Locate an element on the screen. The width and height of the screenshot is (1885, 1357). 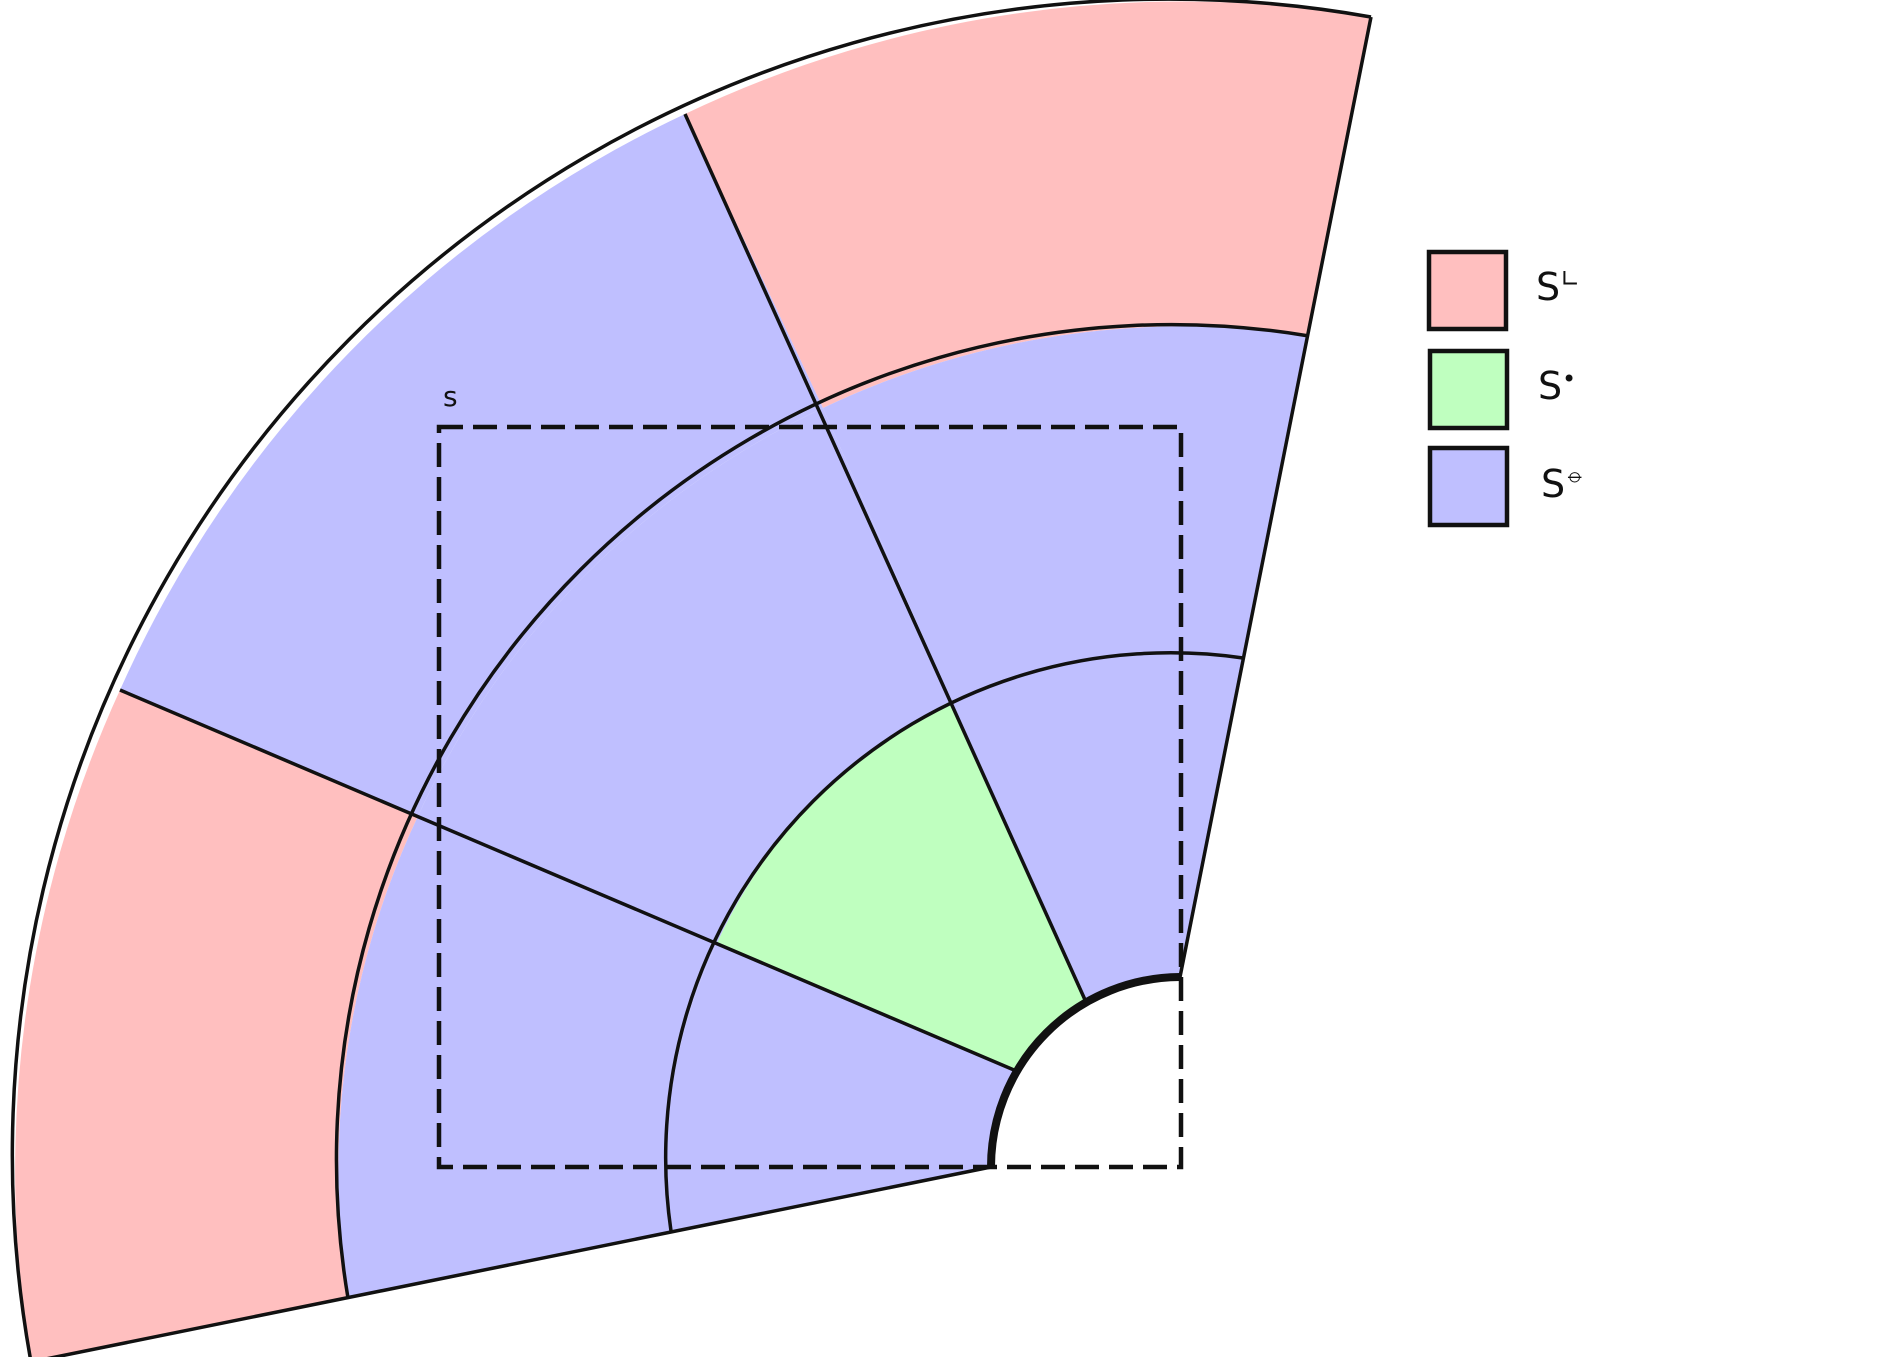
region-surround-bottom is located at coordinates (527, 1057).